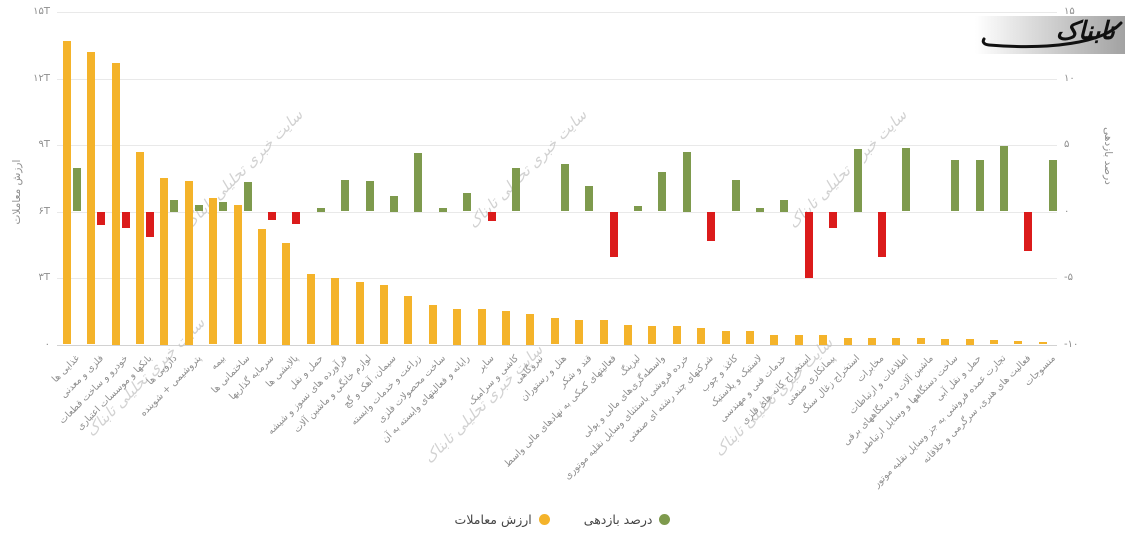 Image resolution: width=1125 pixels, height=545 pixels. I want to click on right-axis-tick: -۱۰, so click(1071, 344).